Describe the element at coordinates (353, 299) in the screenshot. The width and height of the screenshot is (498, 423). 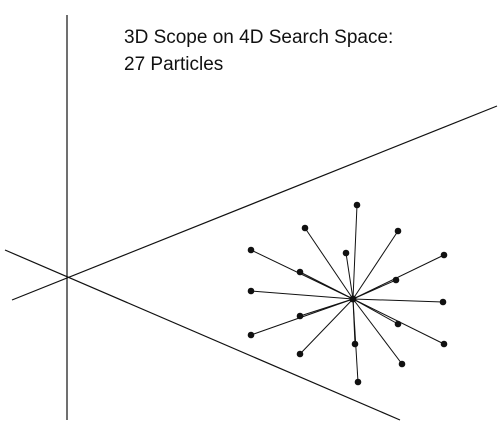
I see `particle-hub` at that location.